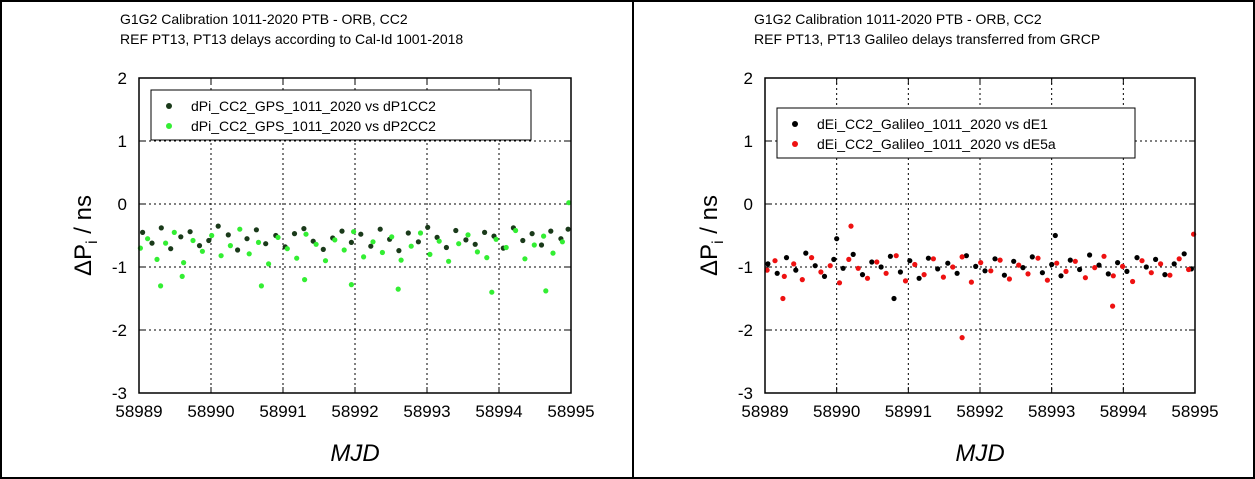 This screenshot has height=479, width=1255. What do you see at coordinates (341, 115) in the screenshot?
I see `legend-box` at bounding box center [341, 115].